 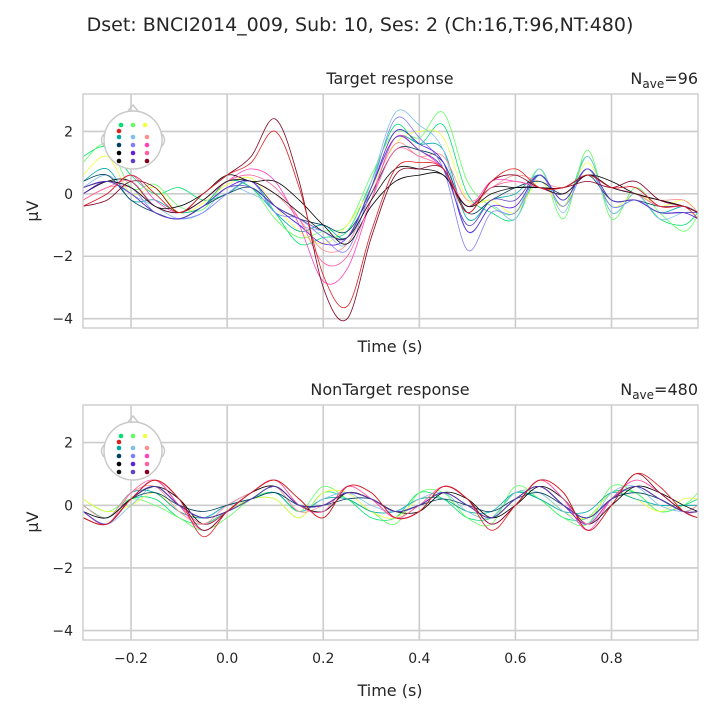 What do you see at coordinates (68, 132) in the screenshot?
I see `target-ytick-label: 2` at bounding box center [68, 132].